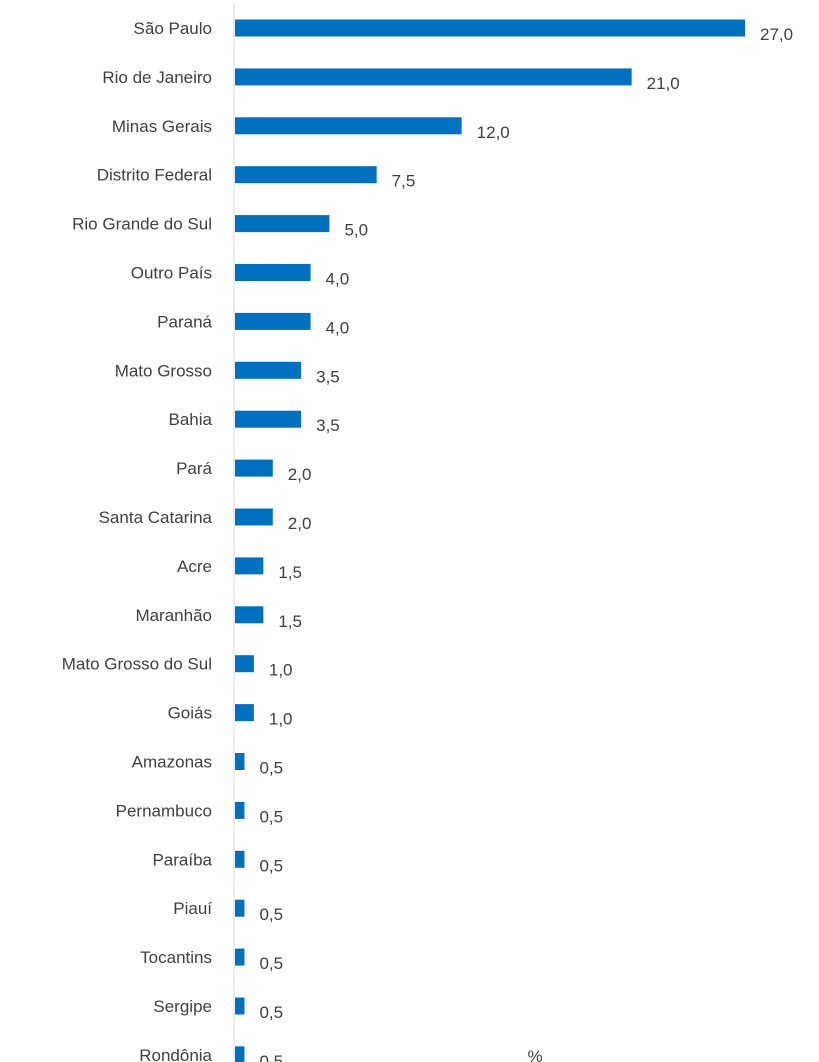  What do you see at coordinates (172, 762) in the screenshot?
I see `category-label: Amazonas` at bounding box center [172, 762].